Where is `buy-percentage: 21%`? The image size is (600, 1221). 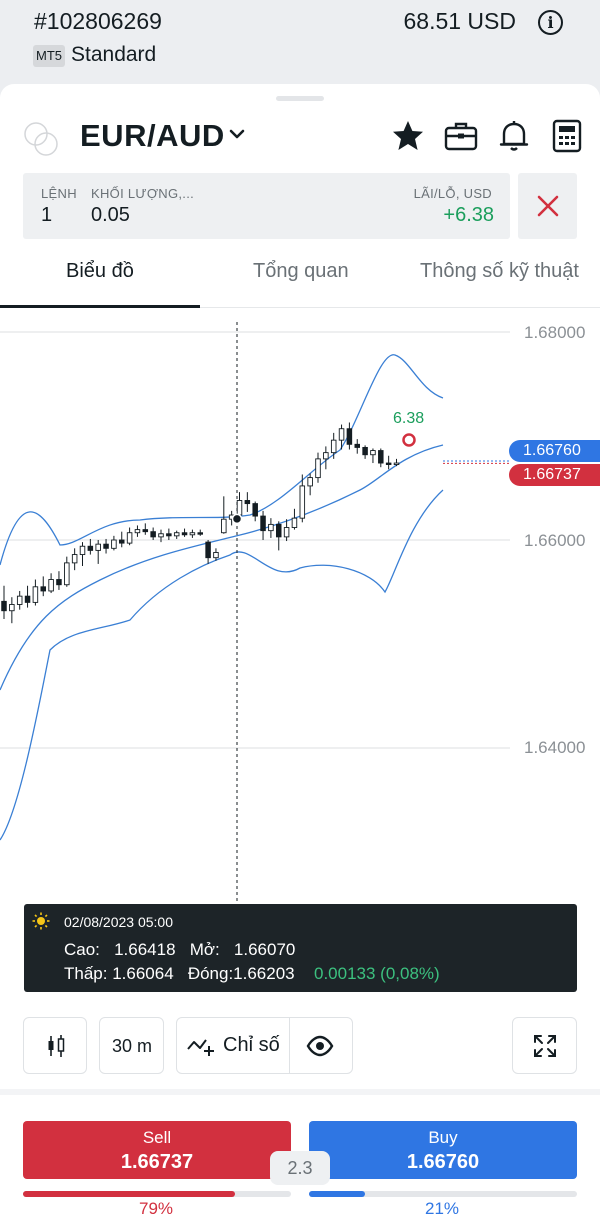
buy-percentage: 21% is located at coordinates (442, 1208).